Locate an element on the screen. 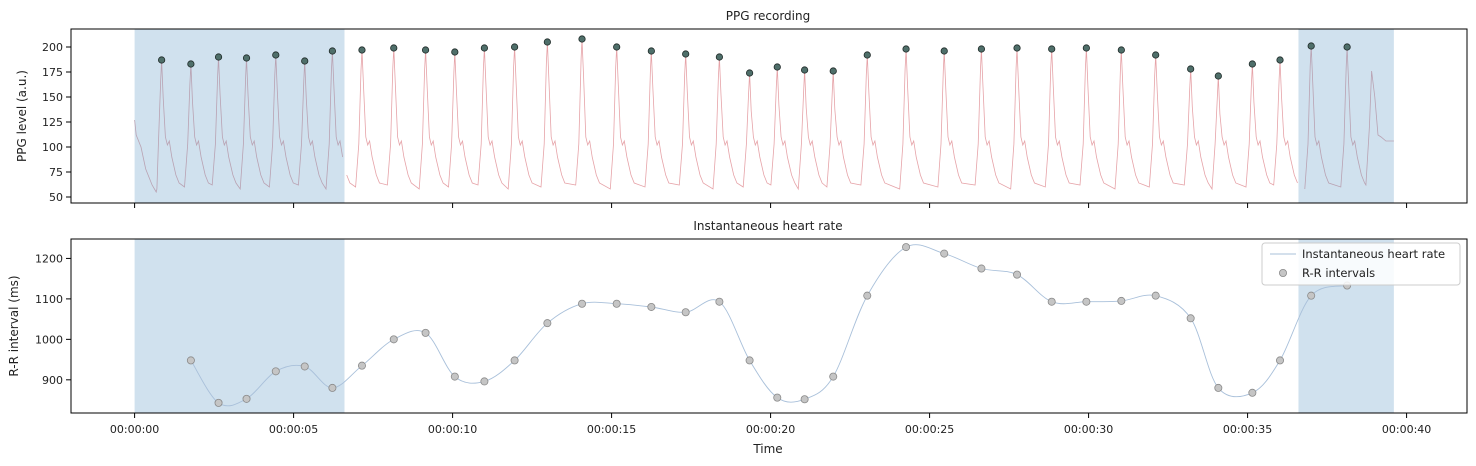  legend: Instantaneous heart rate R-R intervals is located at coordinates (1361, 264).